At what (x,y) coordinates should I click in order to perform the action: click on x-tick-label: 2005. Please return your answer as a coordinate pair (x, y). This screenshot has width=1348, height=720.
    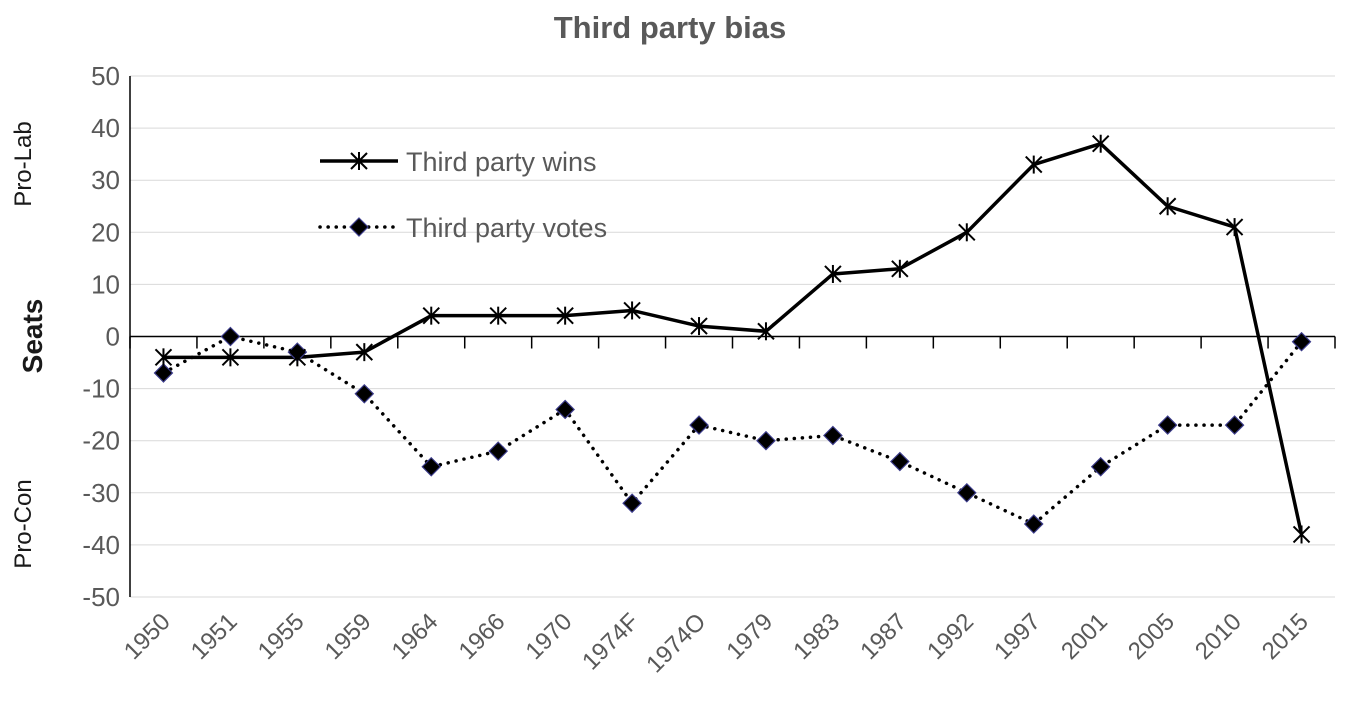
    Looking at the image, I should click on (1151, 636).